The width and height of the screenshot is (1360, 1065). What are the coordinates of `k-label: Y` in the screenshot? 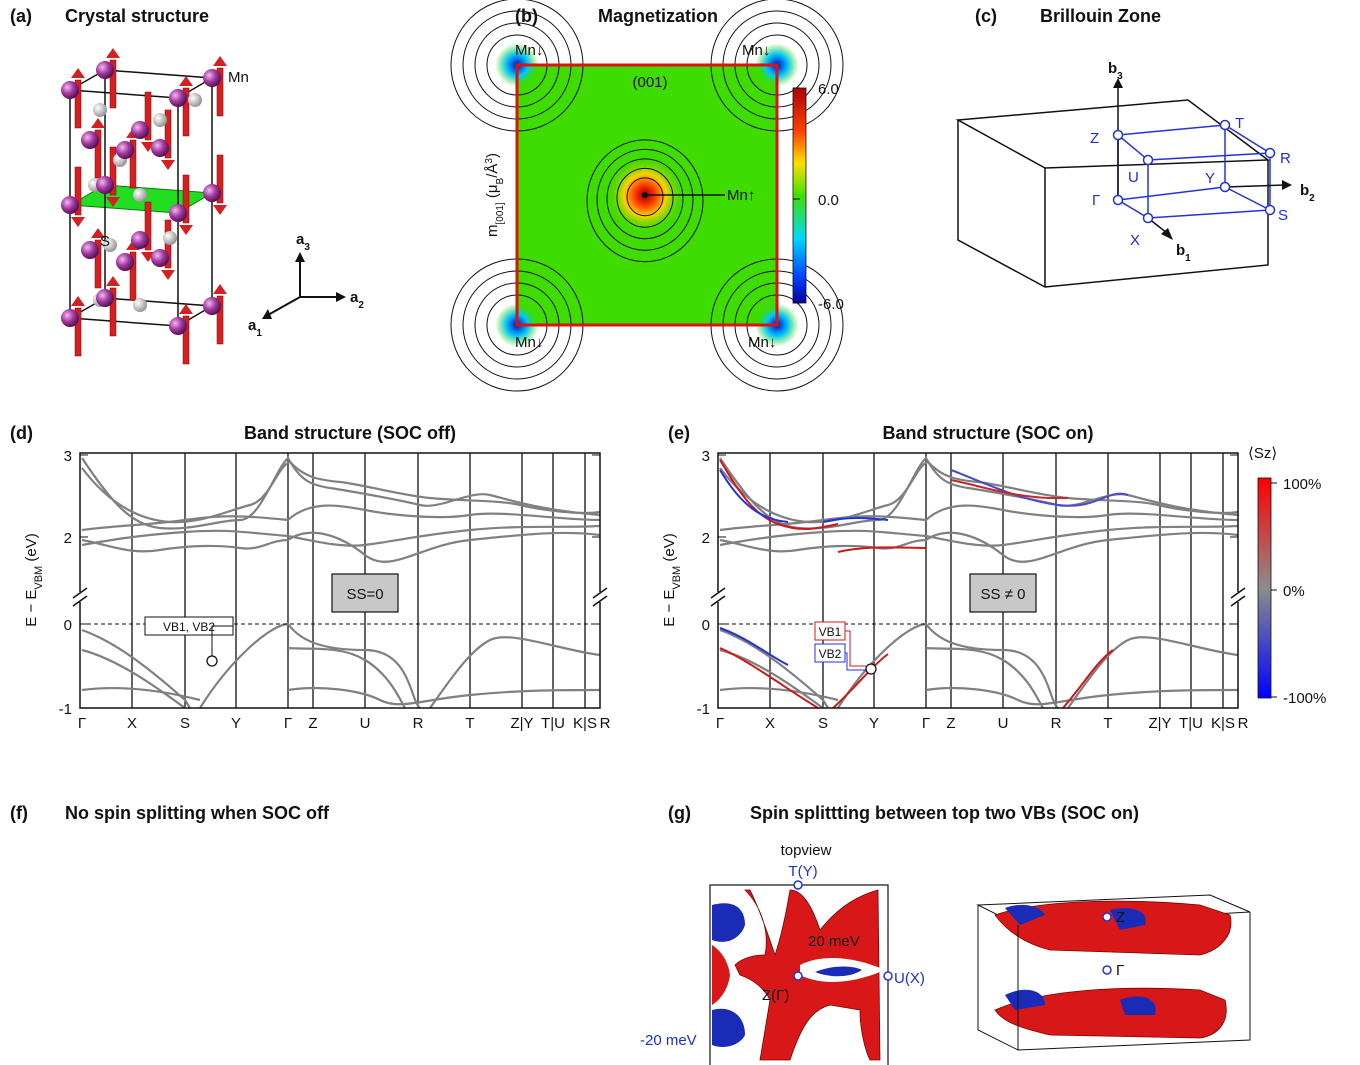 It's located at (1210, 178).